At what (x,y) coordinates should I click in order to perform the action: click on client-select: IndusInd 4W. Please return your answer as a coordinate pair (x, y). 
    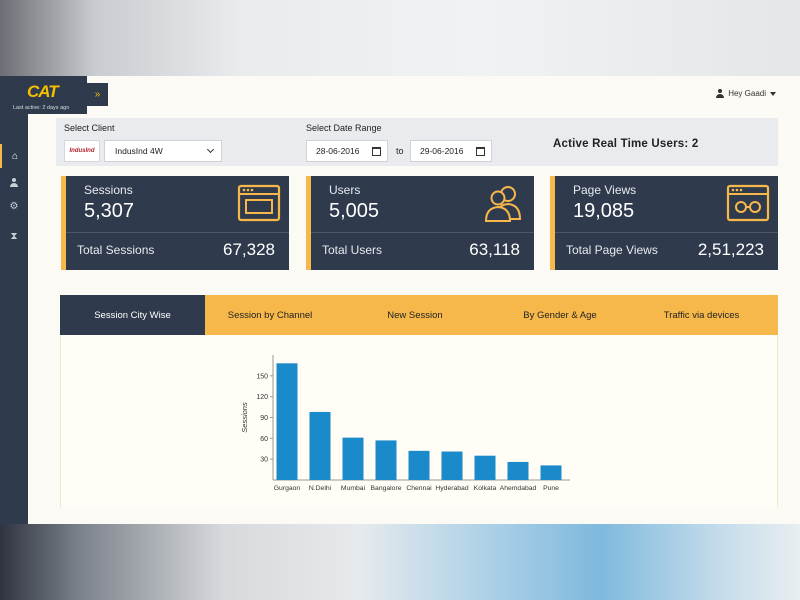
    Looking at the image, I should click on (163, 151).